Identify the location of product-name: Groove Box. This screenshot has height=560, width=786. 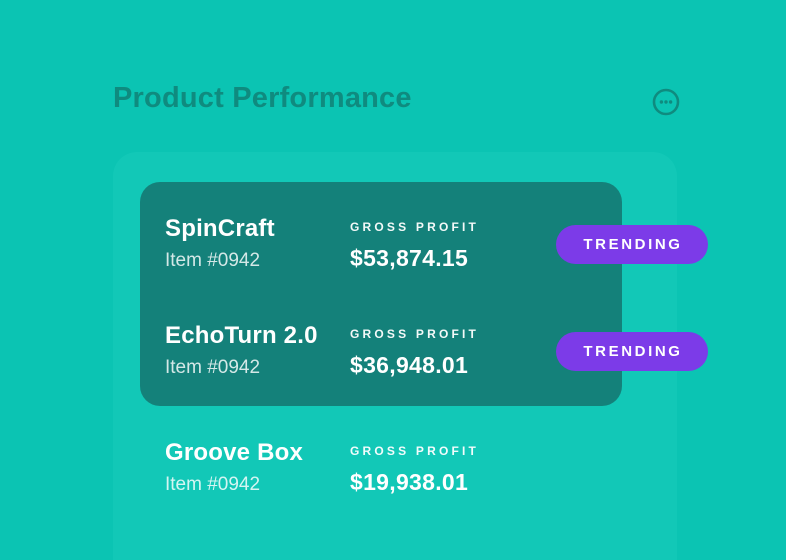
(234, 452).